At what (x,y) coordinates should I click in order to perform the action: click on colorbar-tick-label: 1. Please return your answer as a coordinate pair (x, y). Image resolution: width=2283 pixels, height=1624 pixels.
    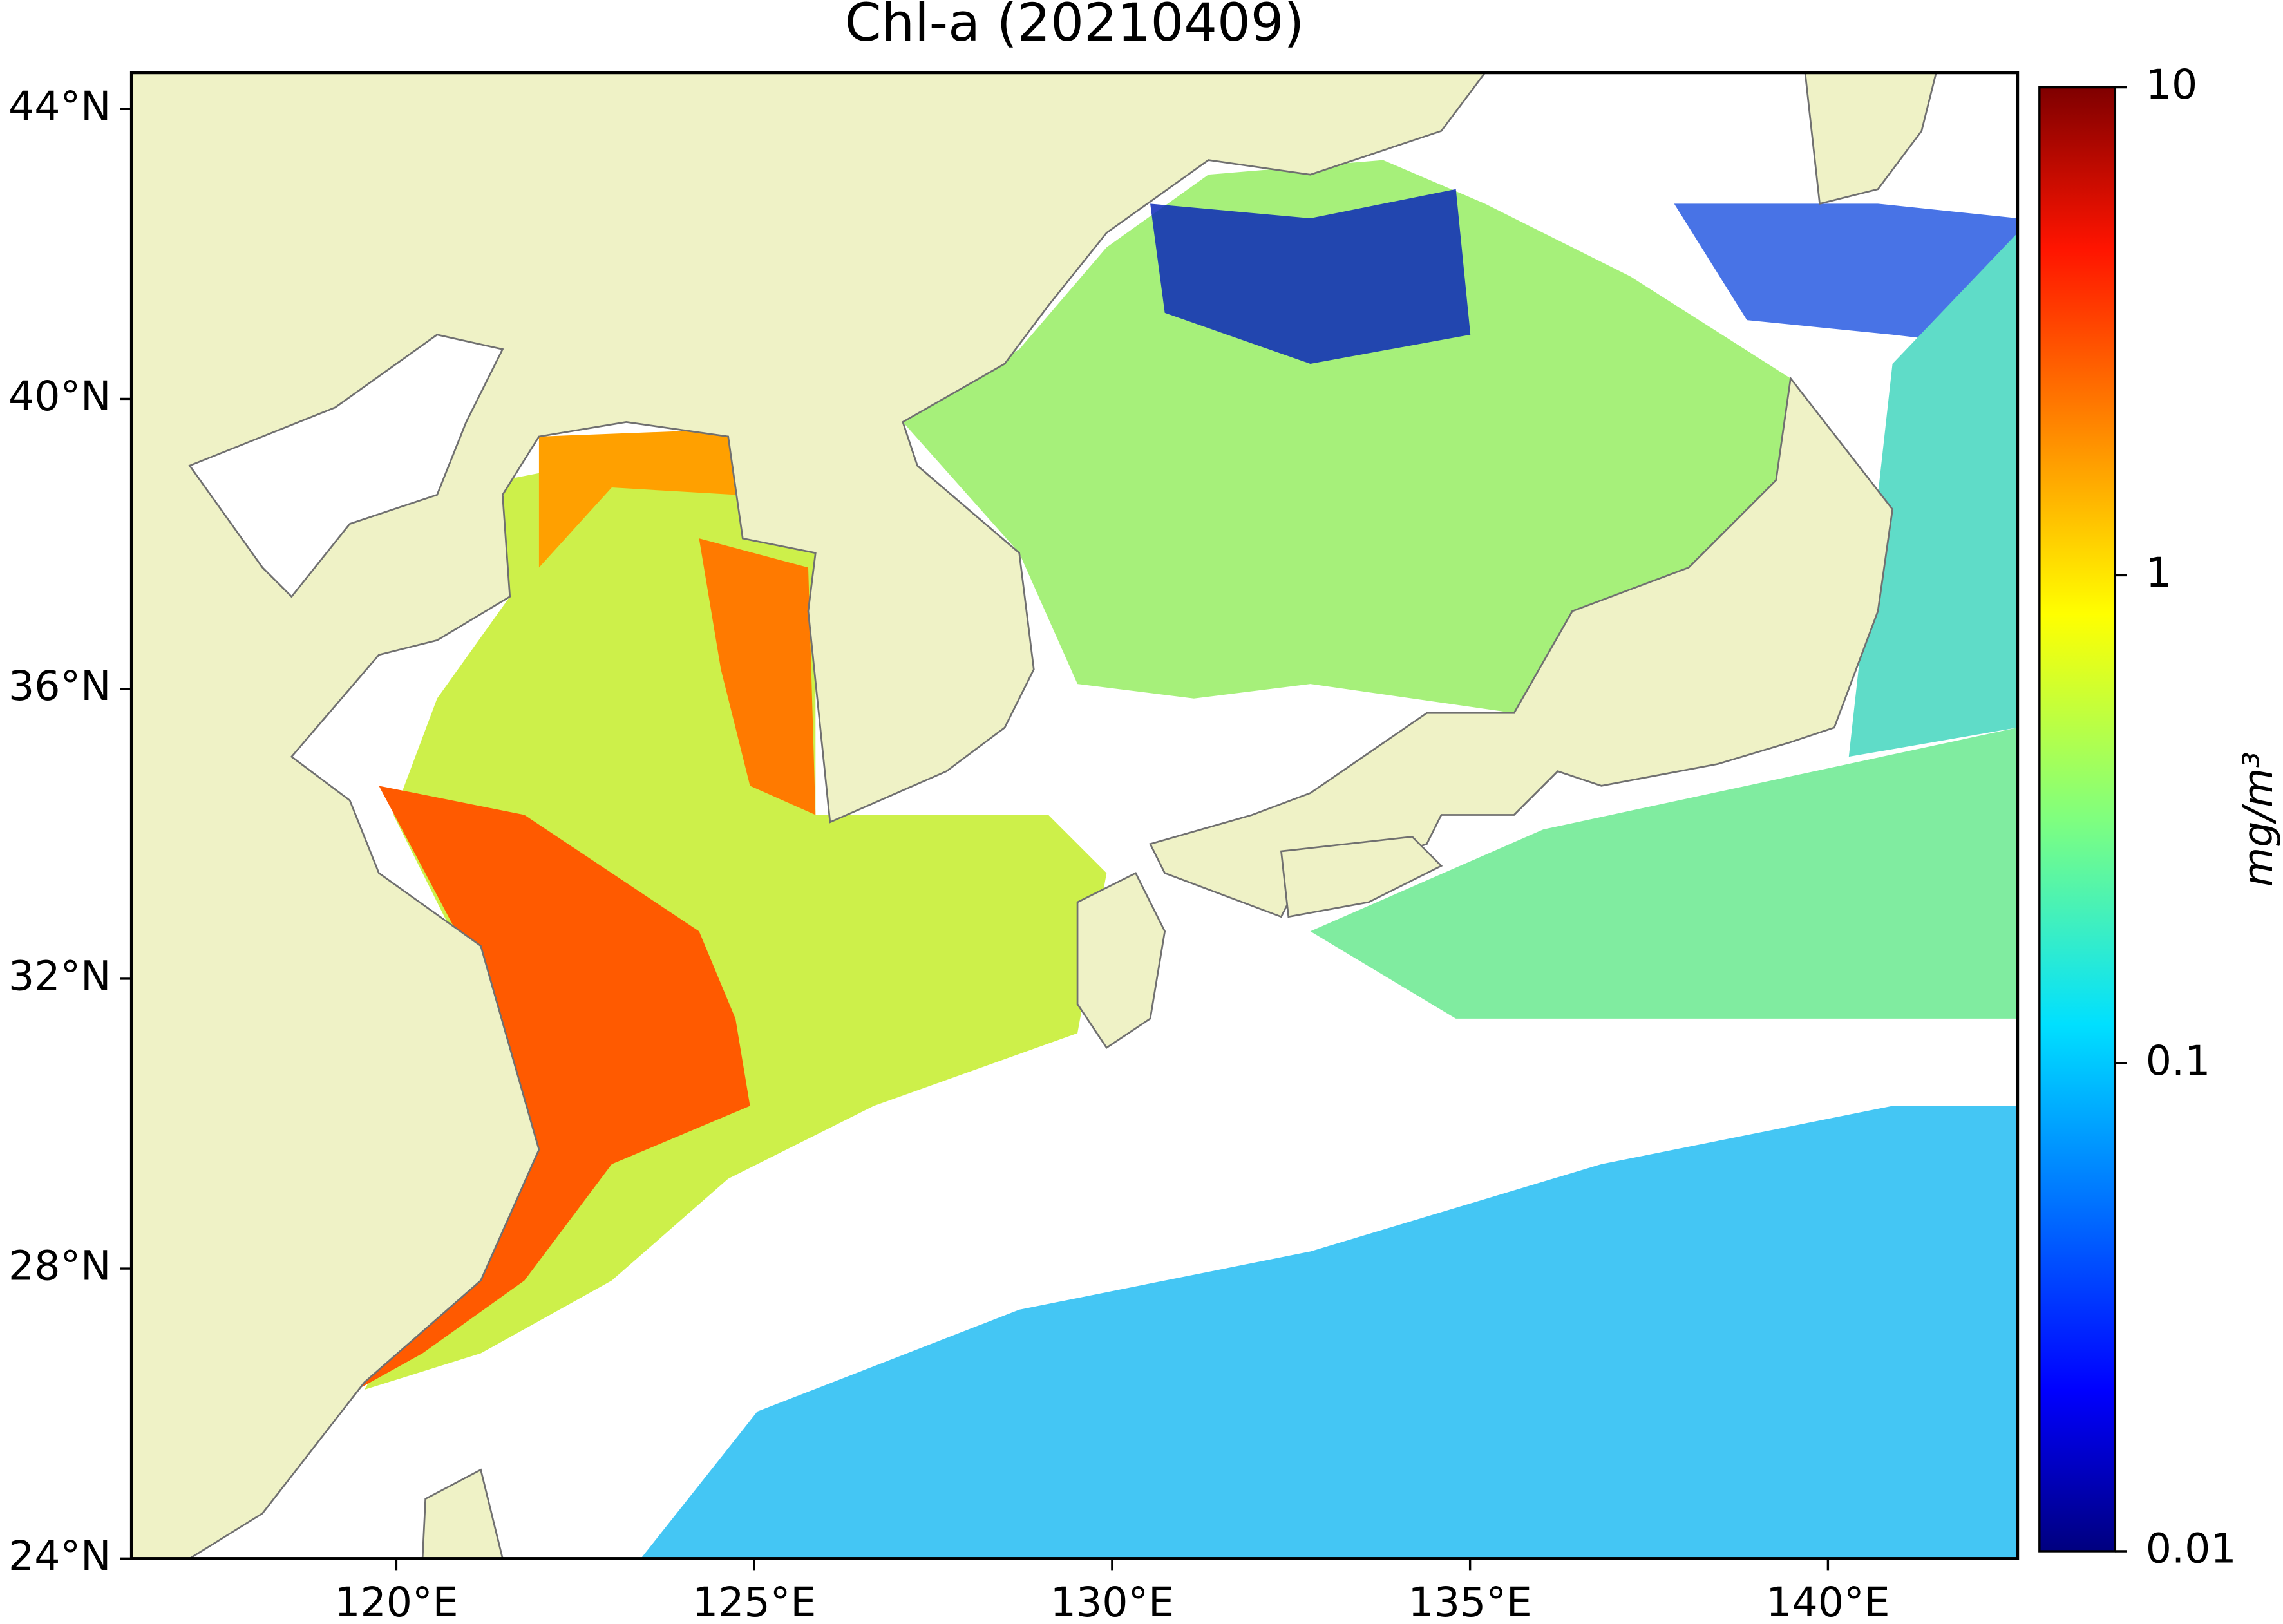
    Looking at the image, I should click on (2159, 572).